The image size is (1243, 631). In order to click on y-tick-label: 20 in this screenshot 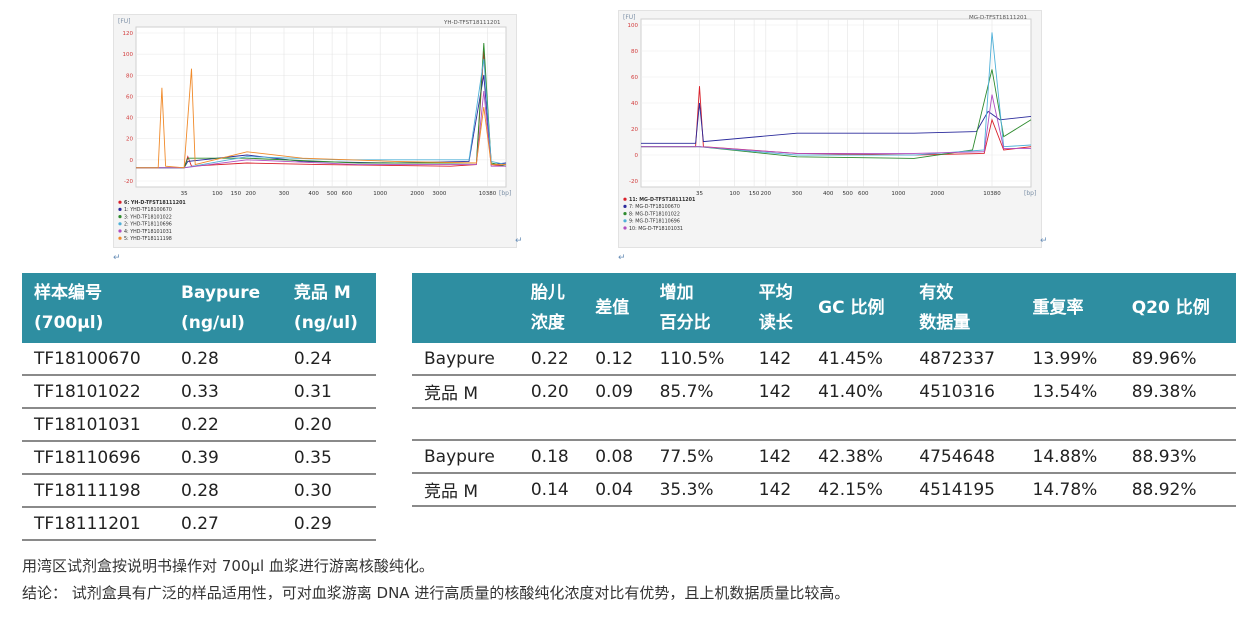, I will do `click(129, 140)`.